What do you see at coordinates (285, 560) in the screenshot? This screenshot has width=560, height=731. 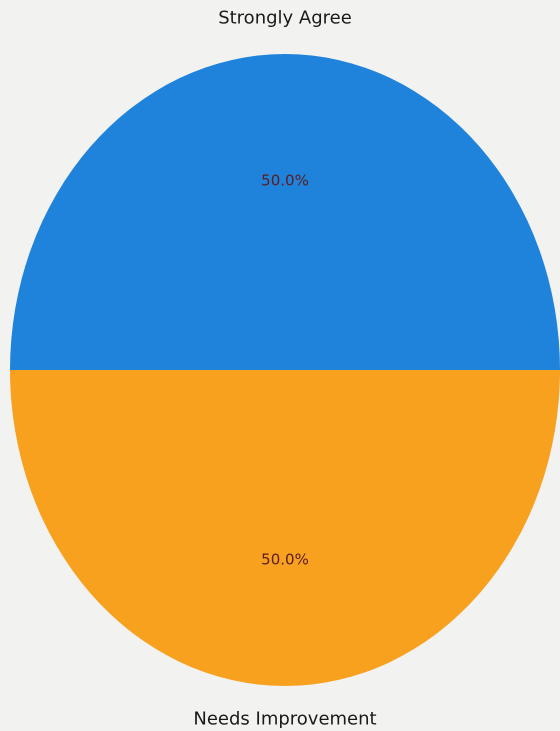 I see `slice-percent-needs-improvement: 50.0%` at bounding box center [285, 560].